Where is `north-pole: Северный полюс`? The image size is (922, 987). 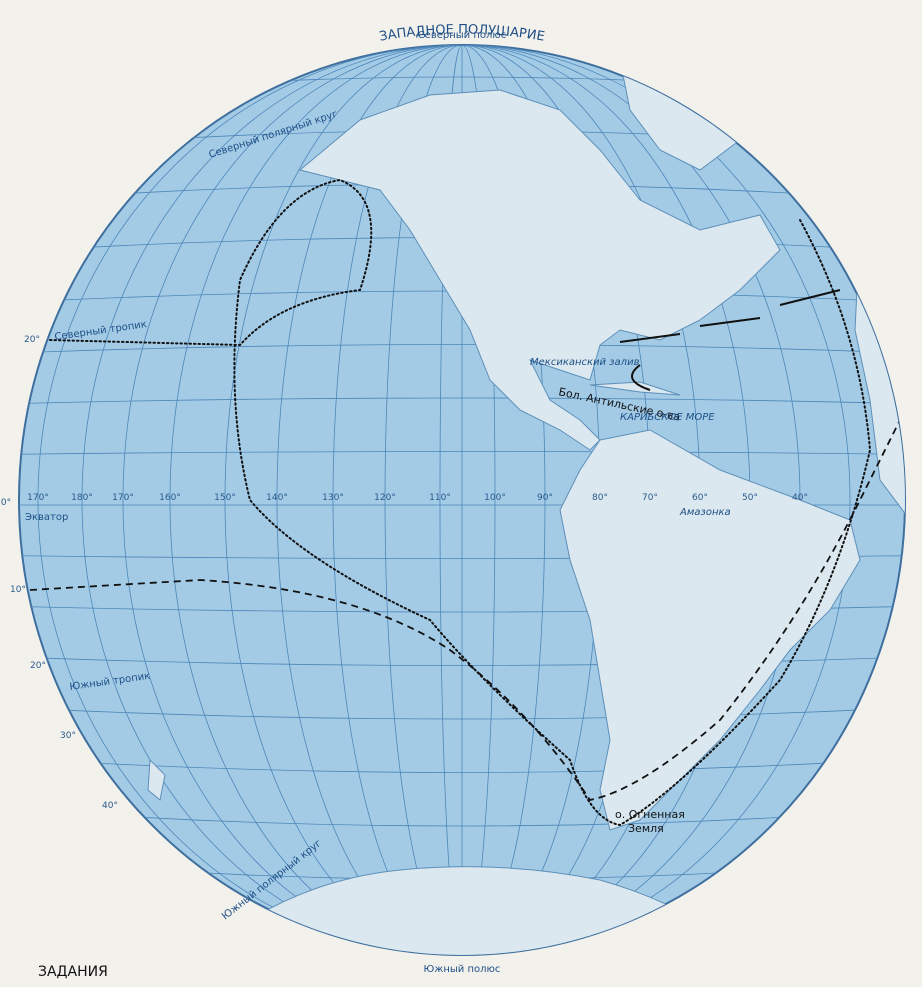 north-pole: Северный полюс is located at coordinates (462, 35).